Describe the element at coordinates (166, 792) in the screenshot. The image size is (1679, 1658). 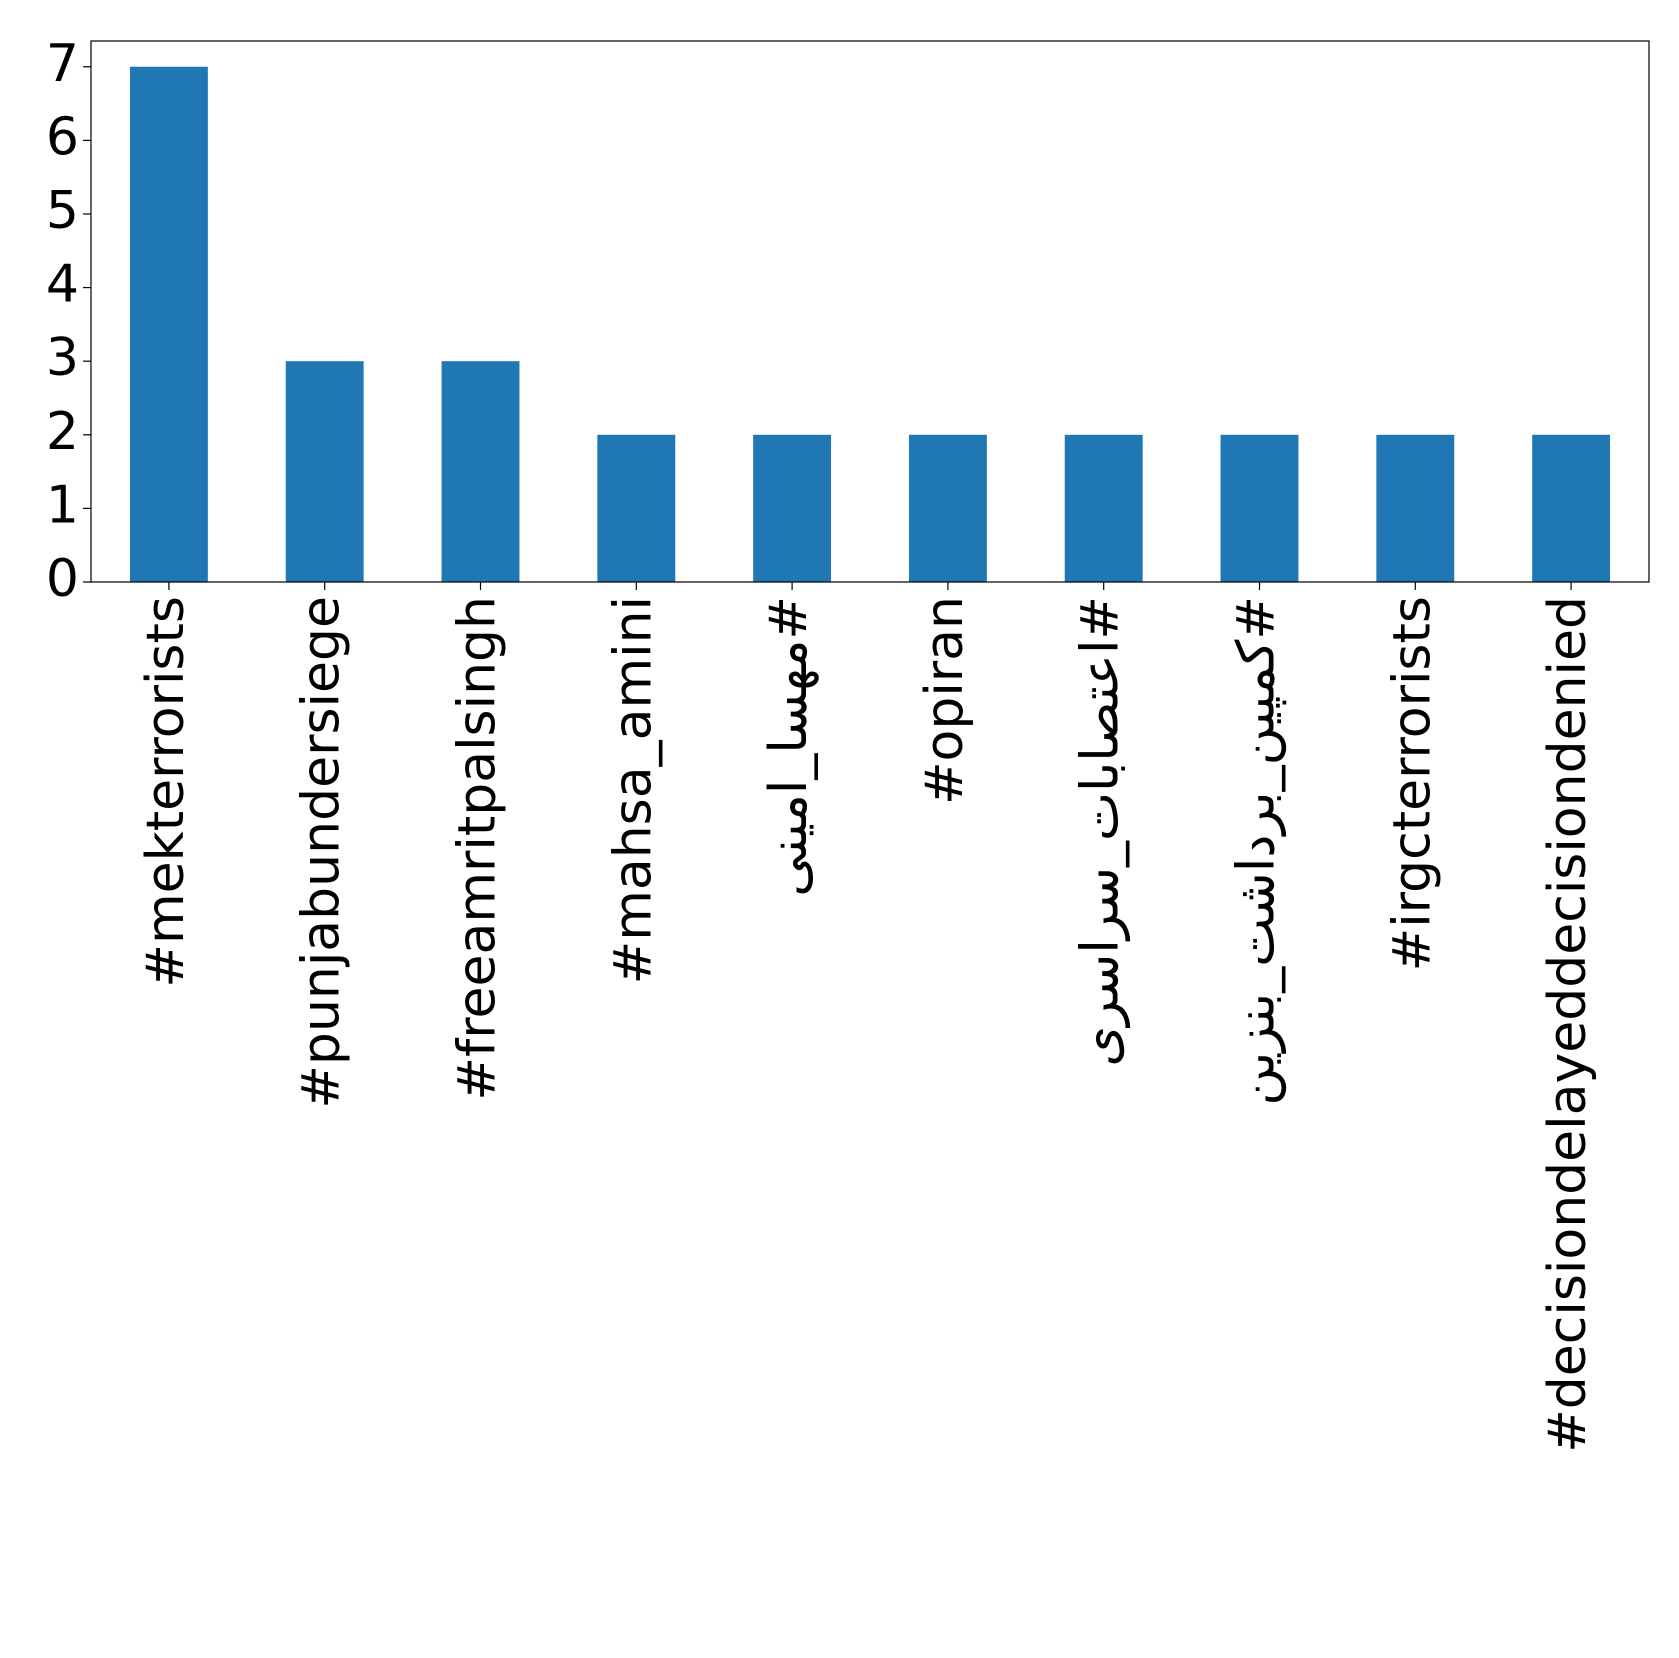
I see `x-tick-label: #mekterrorists` at that location.